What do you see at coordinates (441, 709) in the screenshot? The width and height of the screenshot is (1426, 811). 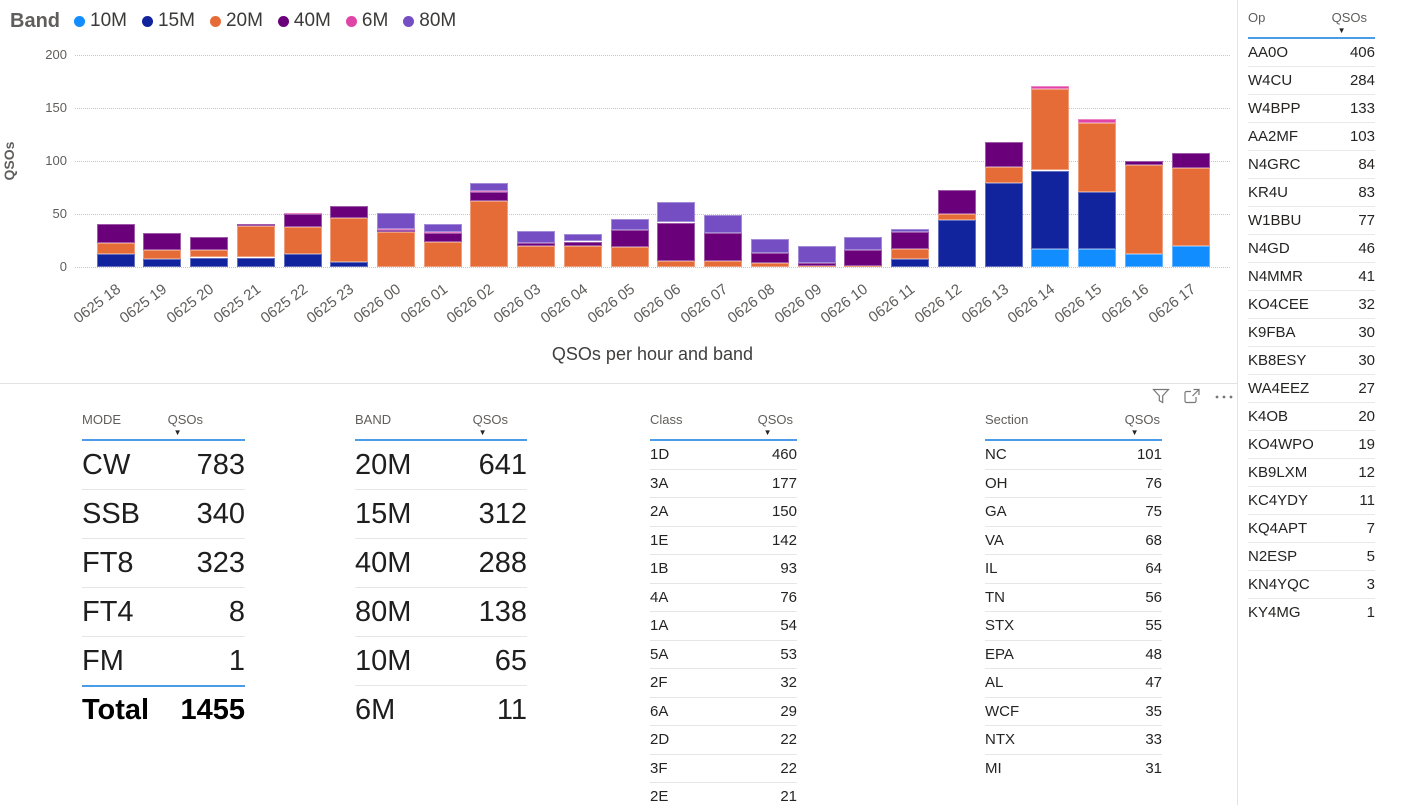 I see `table-row: 6M 11` at bounding box center [441, 709].